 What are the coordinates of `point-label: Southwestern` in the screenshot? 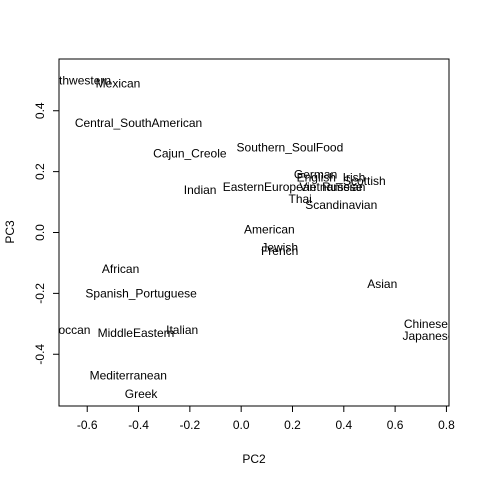 It's located at (74, 80).